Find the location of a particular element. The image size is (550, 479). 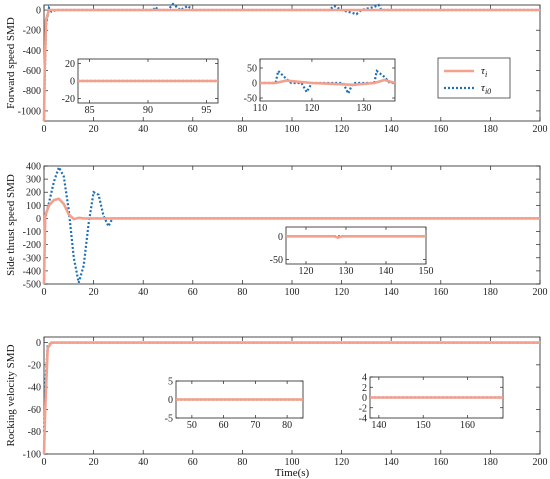

panel-1-xtick-label-10: 200 is located at coordinates (540, 129).